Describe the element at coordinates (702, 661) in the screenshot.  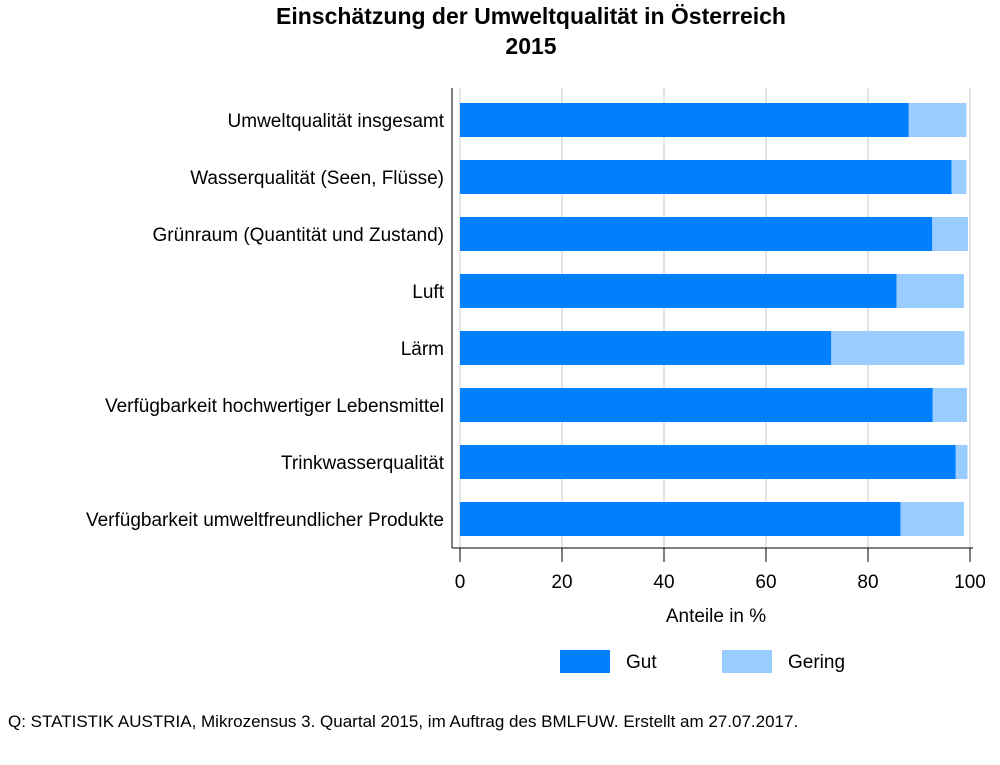
I see `legend: Gut Gering` at that location.